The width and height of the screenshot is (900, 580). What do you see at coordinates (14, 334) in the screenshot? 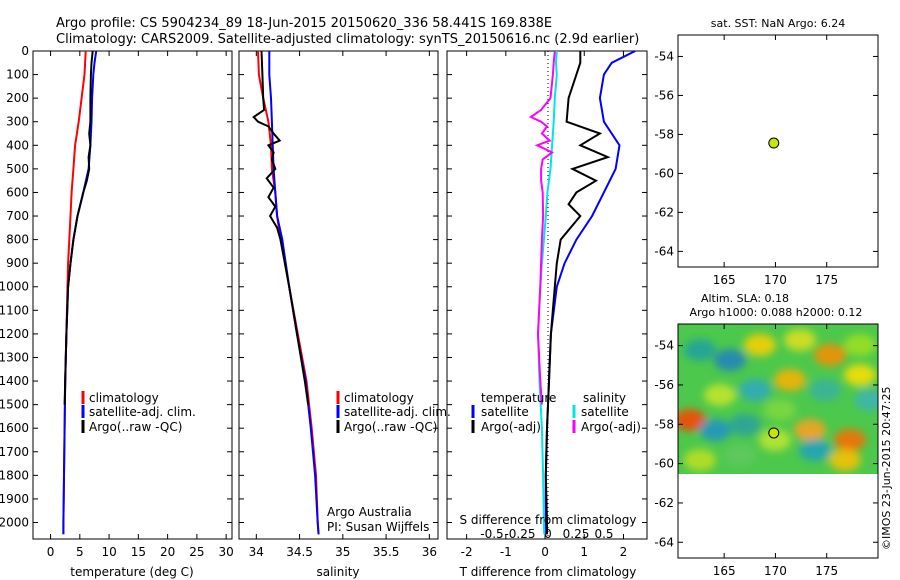
I see `y-tick-label: 1200` at bounding box center [14, 334].